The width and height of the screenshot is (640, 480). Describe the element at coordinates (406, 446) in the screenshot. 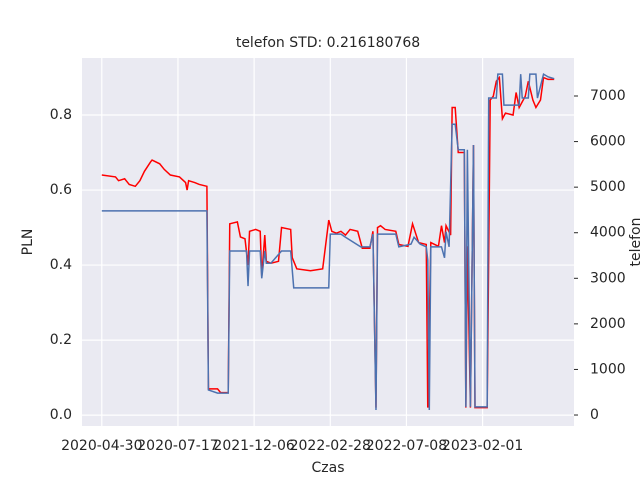

I see `x-tick-label: 2022-07-08` at that location.